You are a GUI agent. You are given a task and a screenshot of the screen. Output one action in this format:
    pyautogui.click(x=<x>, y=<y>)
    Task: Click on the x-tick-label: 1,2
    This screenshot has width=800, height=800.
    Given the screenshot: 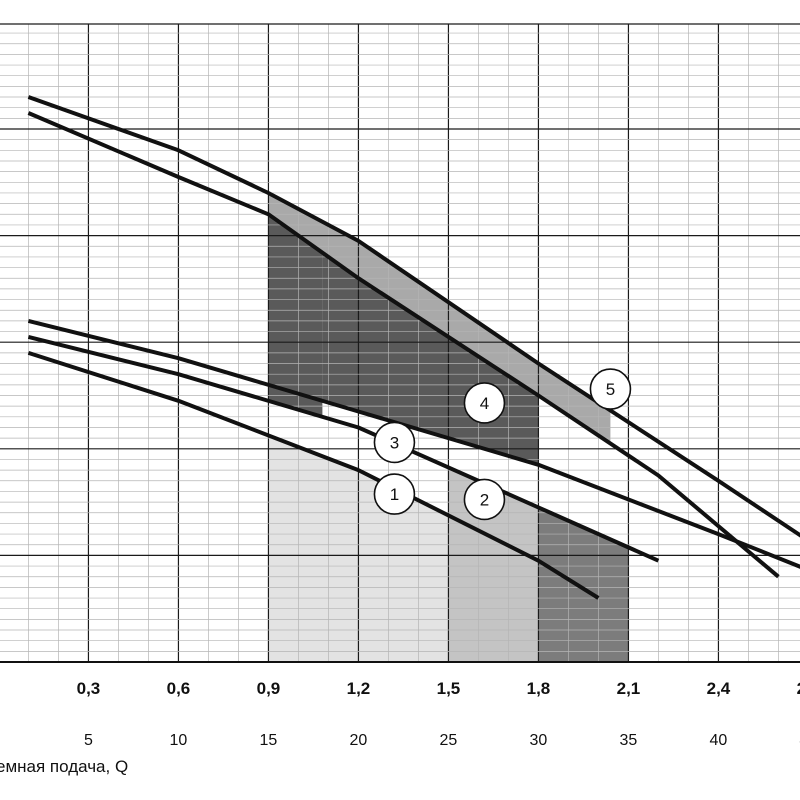 What is the action you would take?
    pyautogui.click(x=359, y=688)
    